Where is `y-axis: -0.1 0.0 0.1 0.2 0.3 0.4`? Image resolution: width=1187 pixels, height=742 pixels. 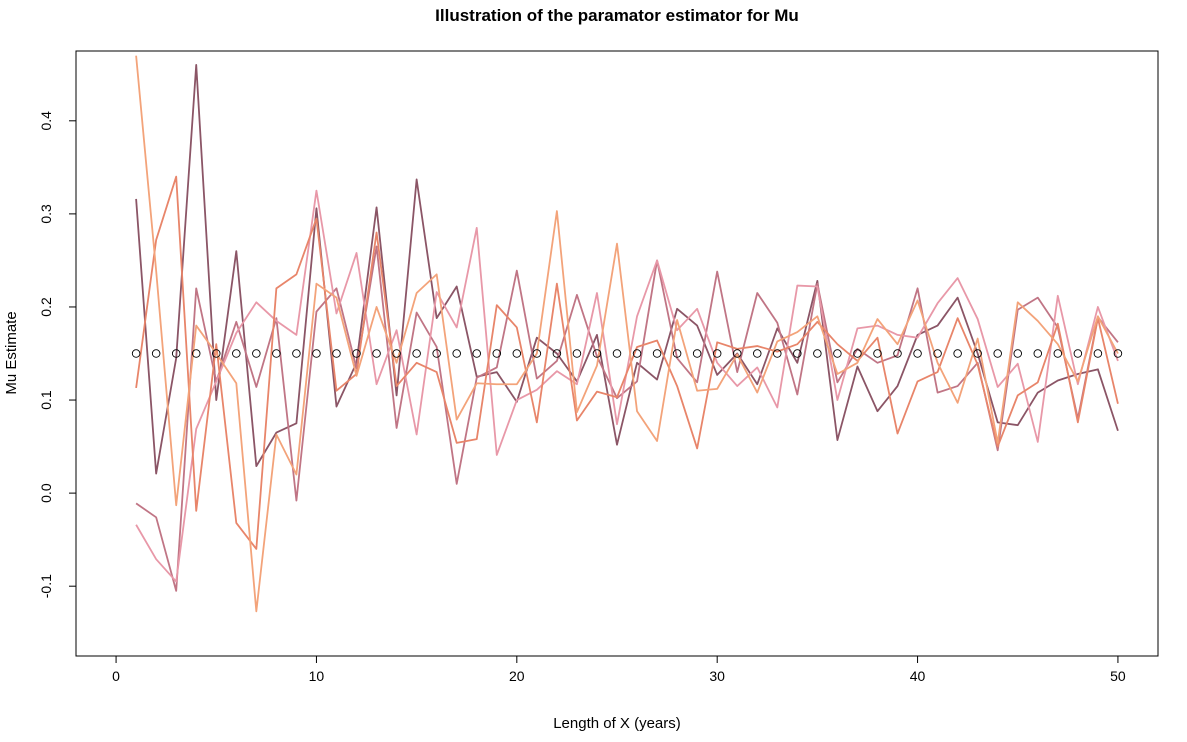
y-axis: -0.1 0.0 0.1 0.2 0.3 0.4 is located at coordinates (57, 354).